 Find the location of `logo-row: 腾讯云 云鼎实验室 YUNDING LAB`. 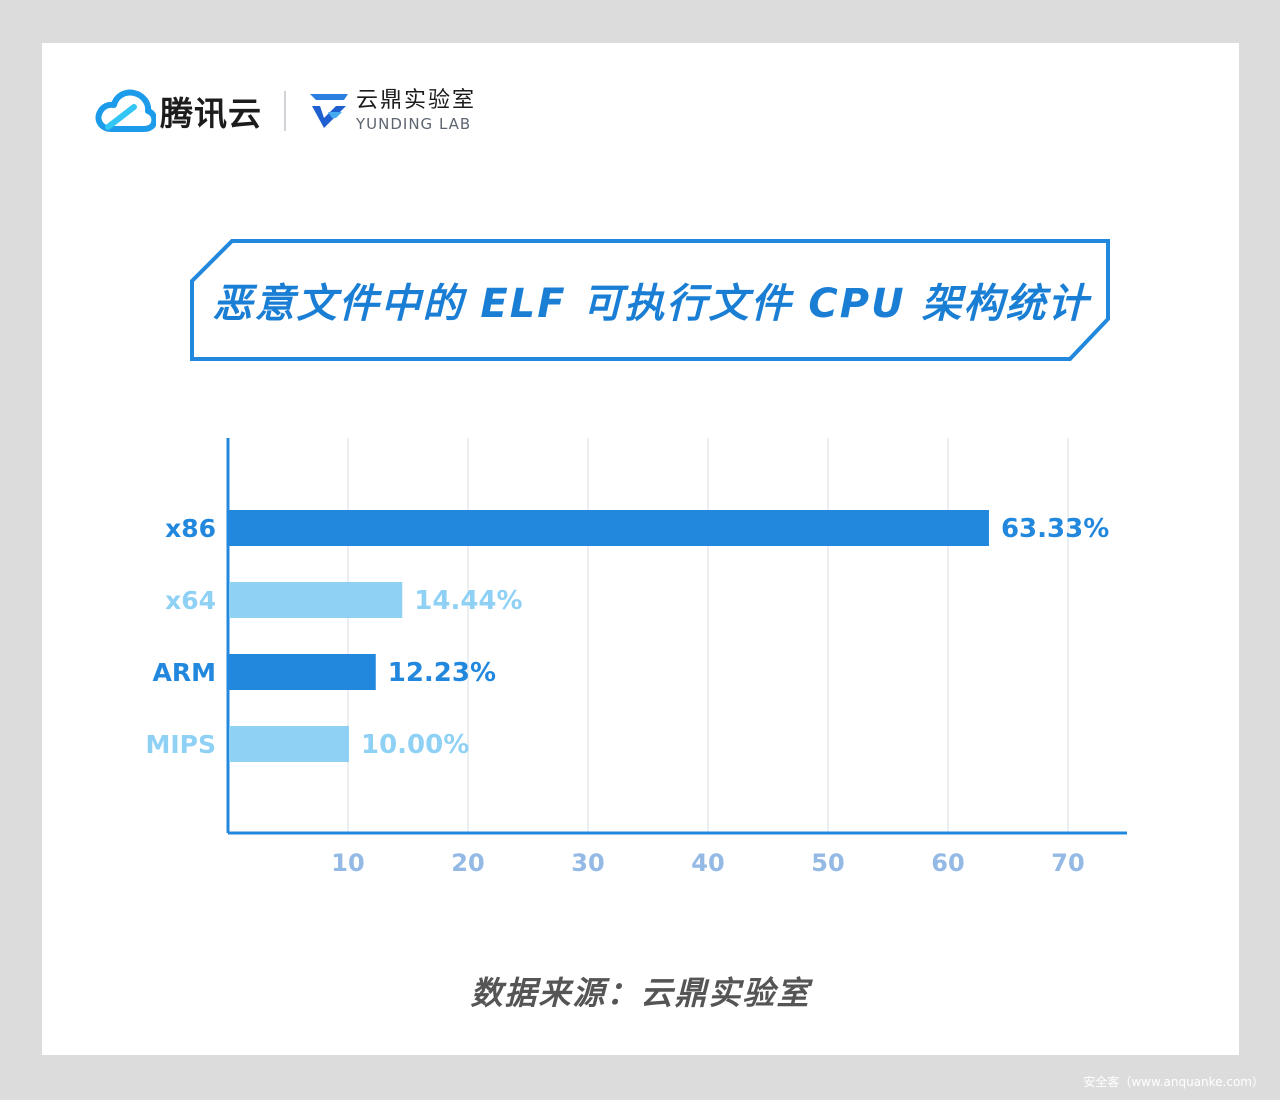

logo-row: 腾讯云 云鼎实验室 YUNDING LAB is located at coordinates (285, 111).